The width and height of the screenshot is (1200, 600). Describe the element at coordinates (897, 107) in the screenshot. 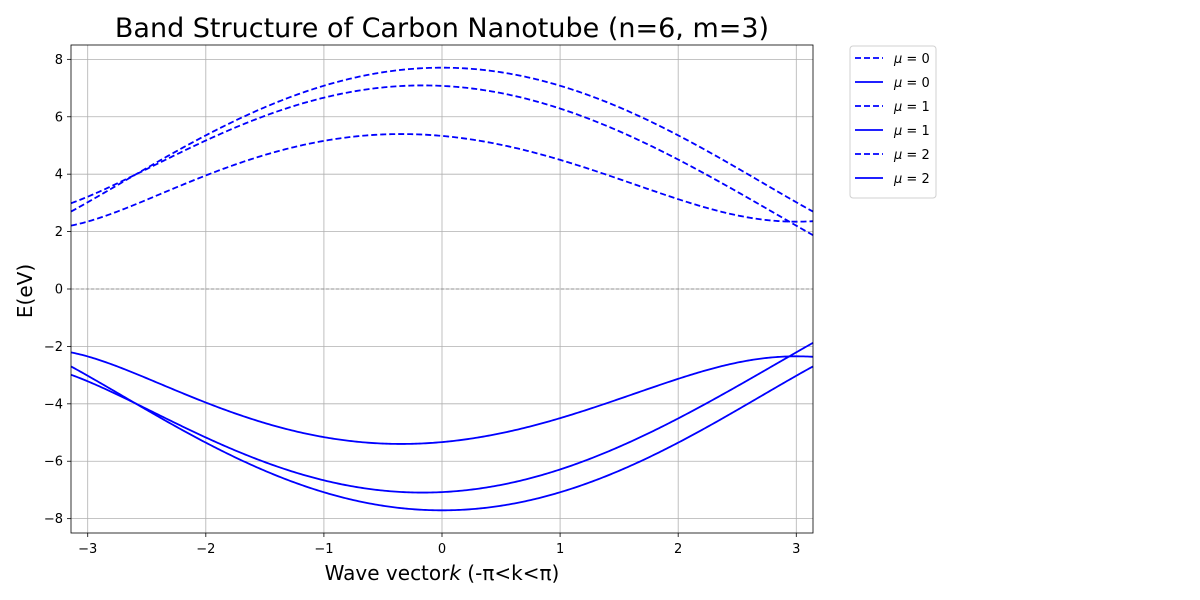

I see `legend-mu-symbol-2: μ` at that location.